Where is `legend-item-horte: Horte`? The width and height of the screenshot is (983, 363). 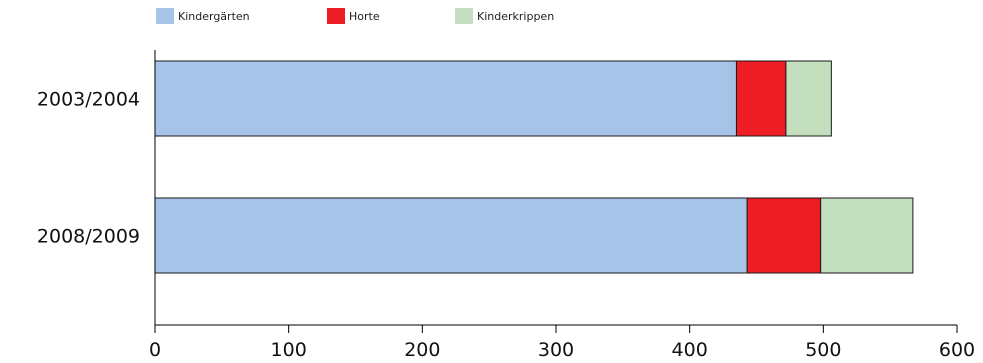
legend-item-horte: Horte is located at coordinates (353, 16).